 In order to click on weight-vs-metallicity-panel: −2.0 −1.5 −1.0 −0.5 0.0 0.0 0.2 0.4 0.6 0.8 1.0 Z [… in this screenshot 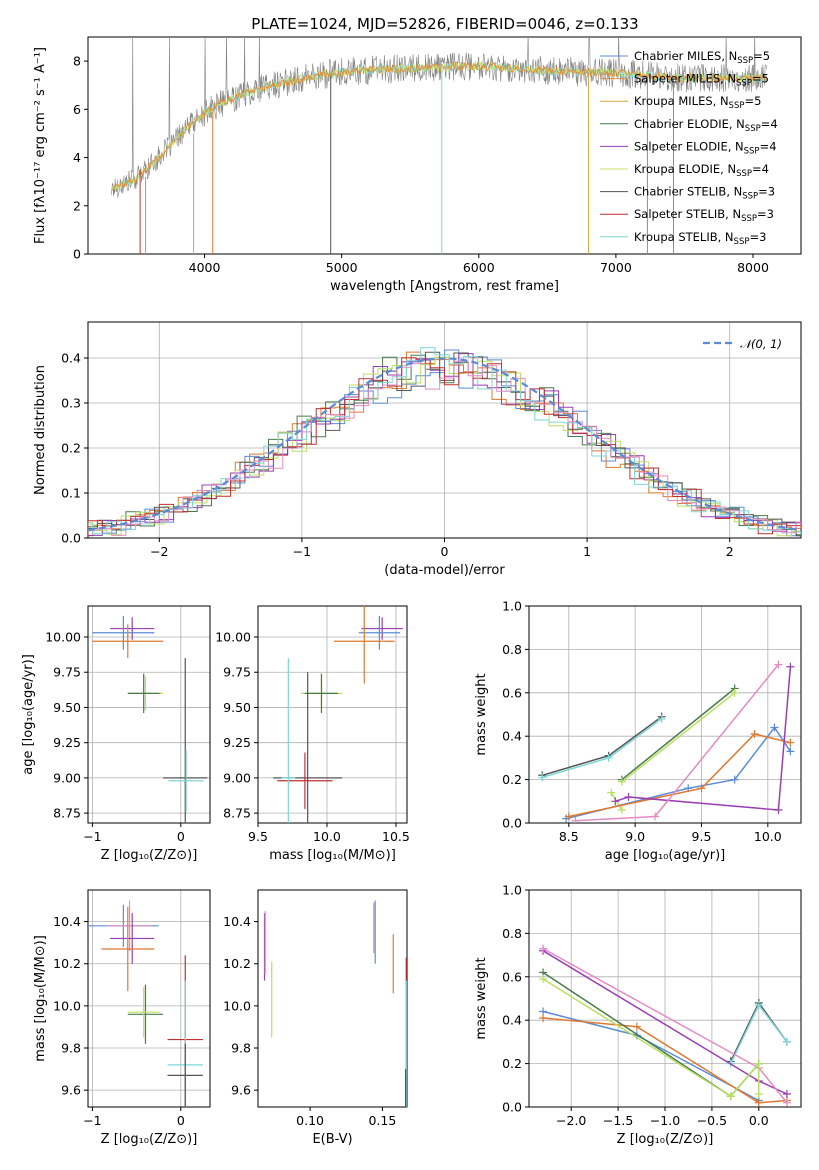, I will do `click(638, 1015)`.